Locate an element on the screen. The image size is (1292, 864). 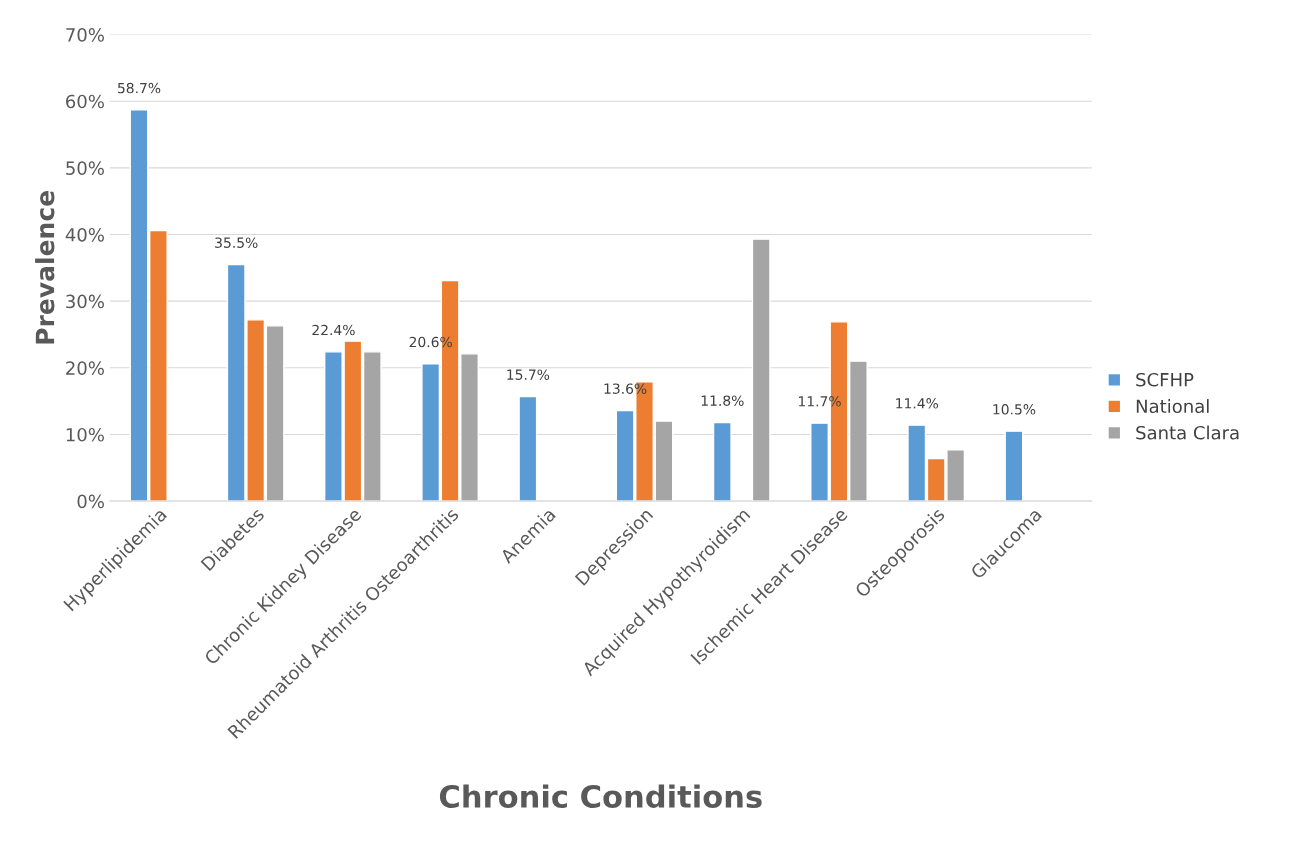
data-label: 11.4% is located at coordinates (917, 403).